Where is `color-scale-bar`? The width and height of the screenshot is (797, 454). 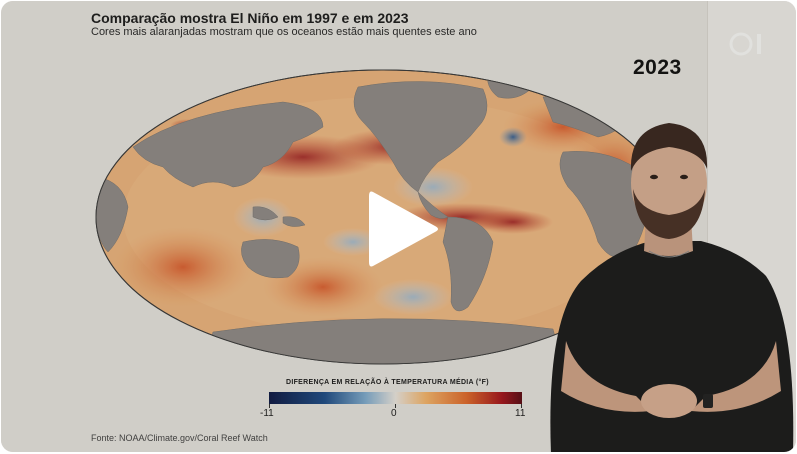
color-scale-bar is located at coordinates (395, 398).